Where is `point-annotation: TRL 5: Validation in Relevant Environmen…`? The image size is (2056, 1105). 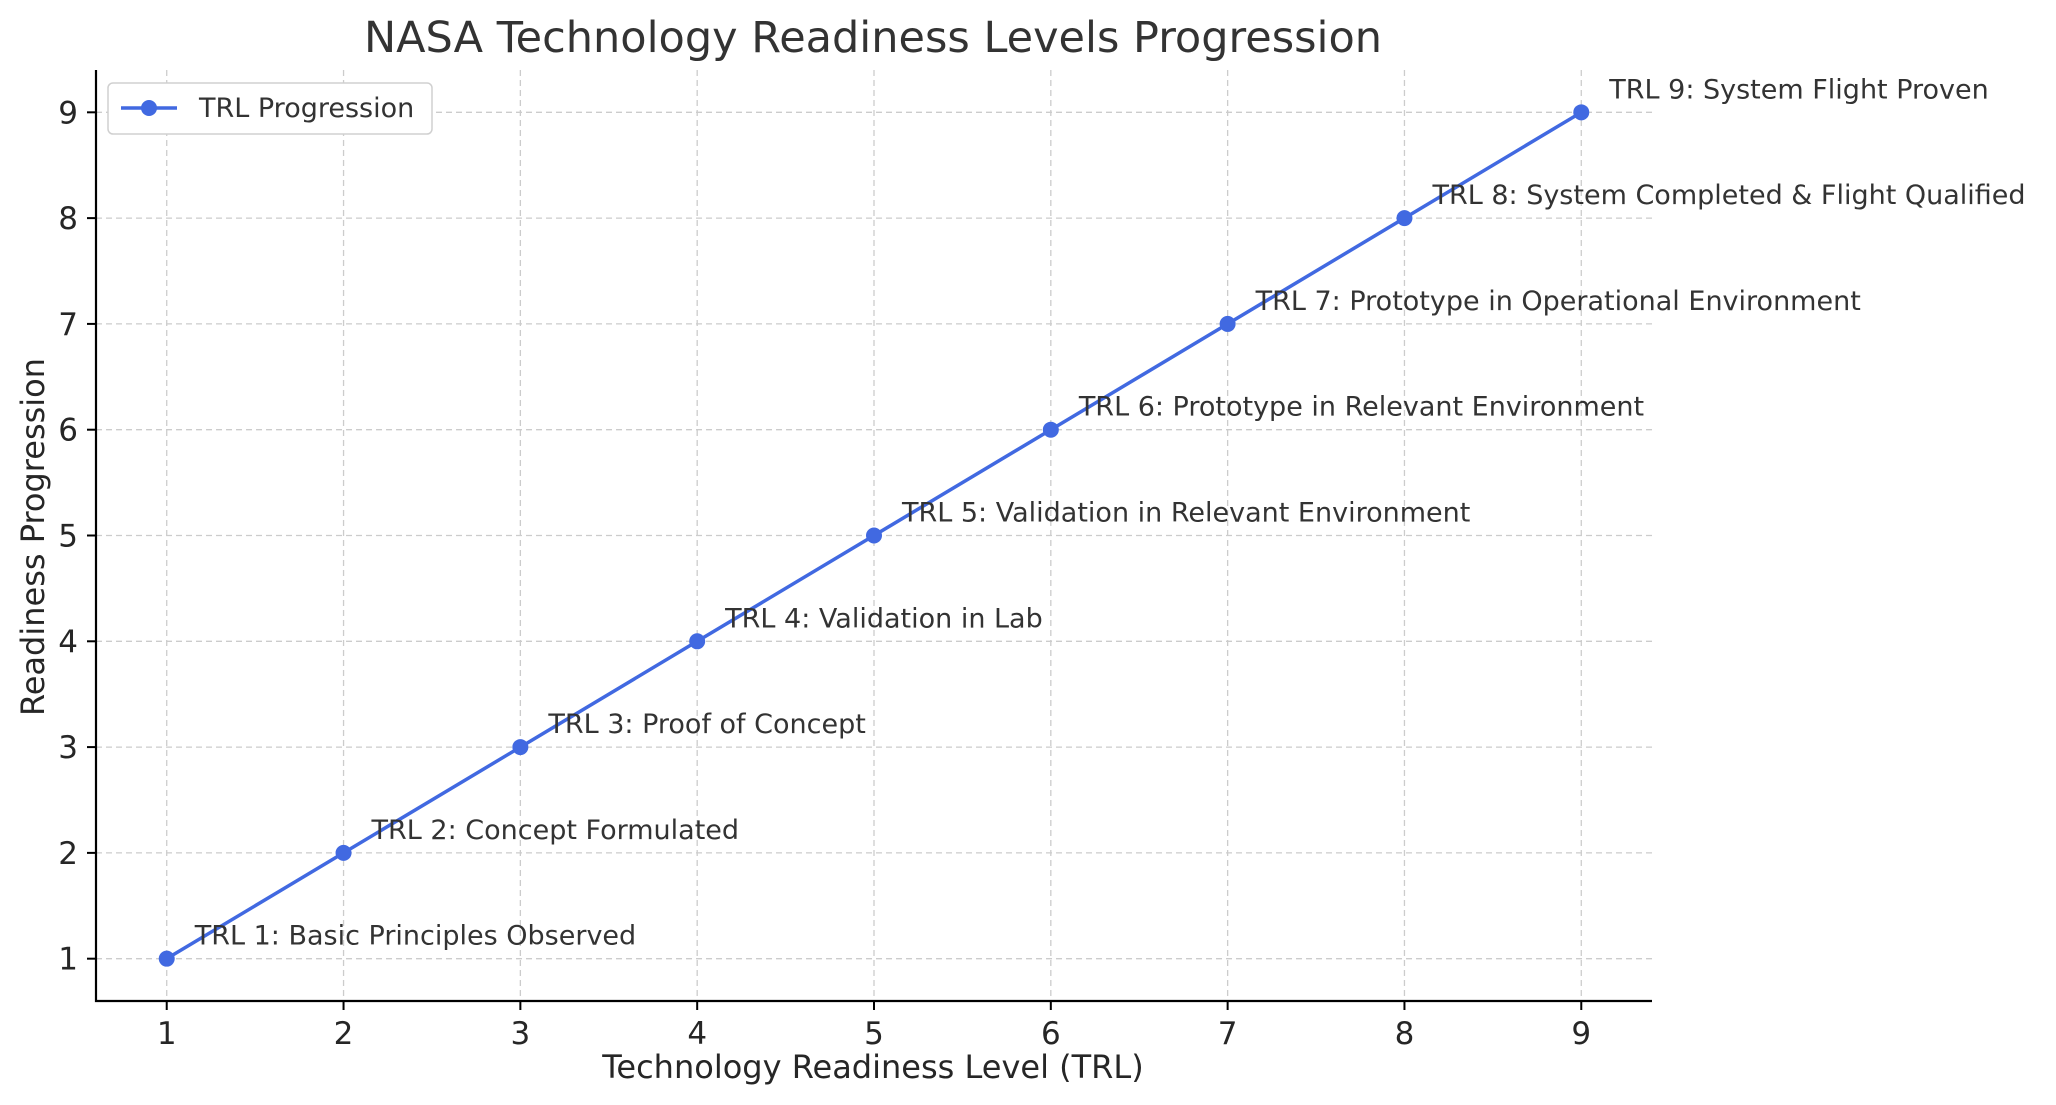 point-annotation: TRL 5: Validation in Relevant Environmen… is located at coordinates (1185, 513).